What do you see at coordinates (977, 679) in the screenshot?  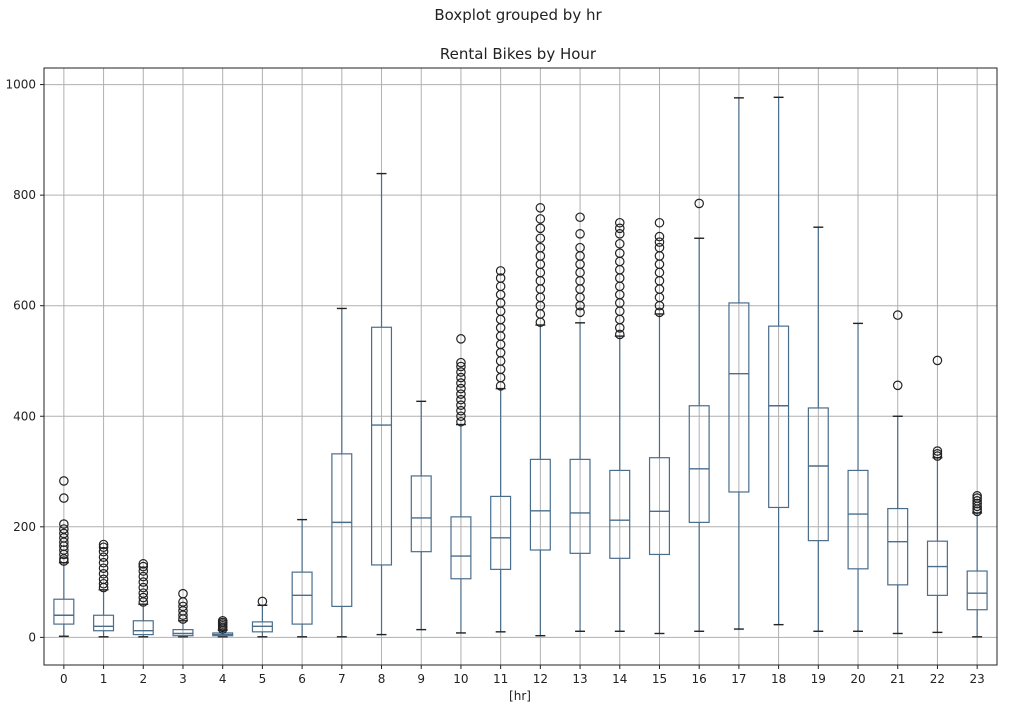 I see `x-tick-label: 23` at bounding box center [977, 679].